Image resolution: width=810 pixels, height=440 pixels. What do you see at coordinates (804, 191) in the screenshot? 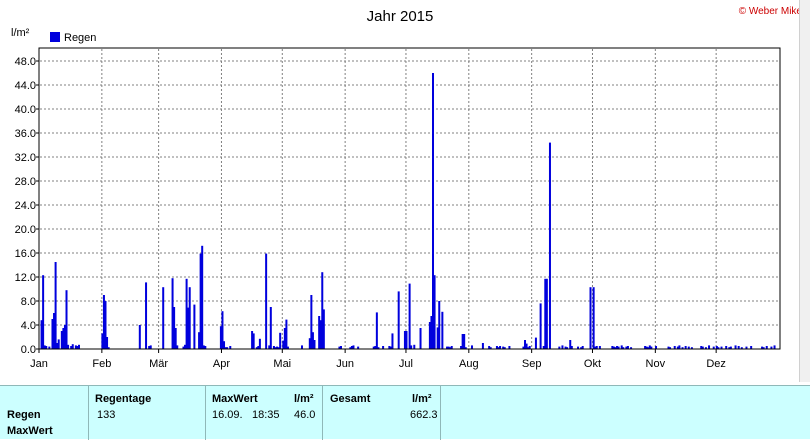
I see `vertical-scrollbar` at bounding box center [804, 191].